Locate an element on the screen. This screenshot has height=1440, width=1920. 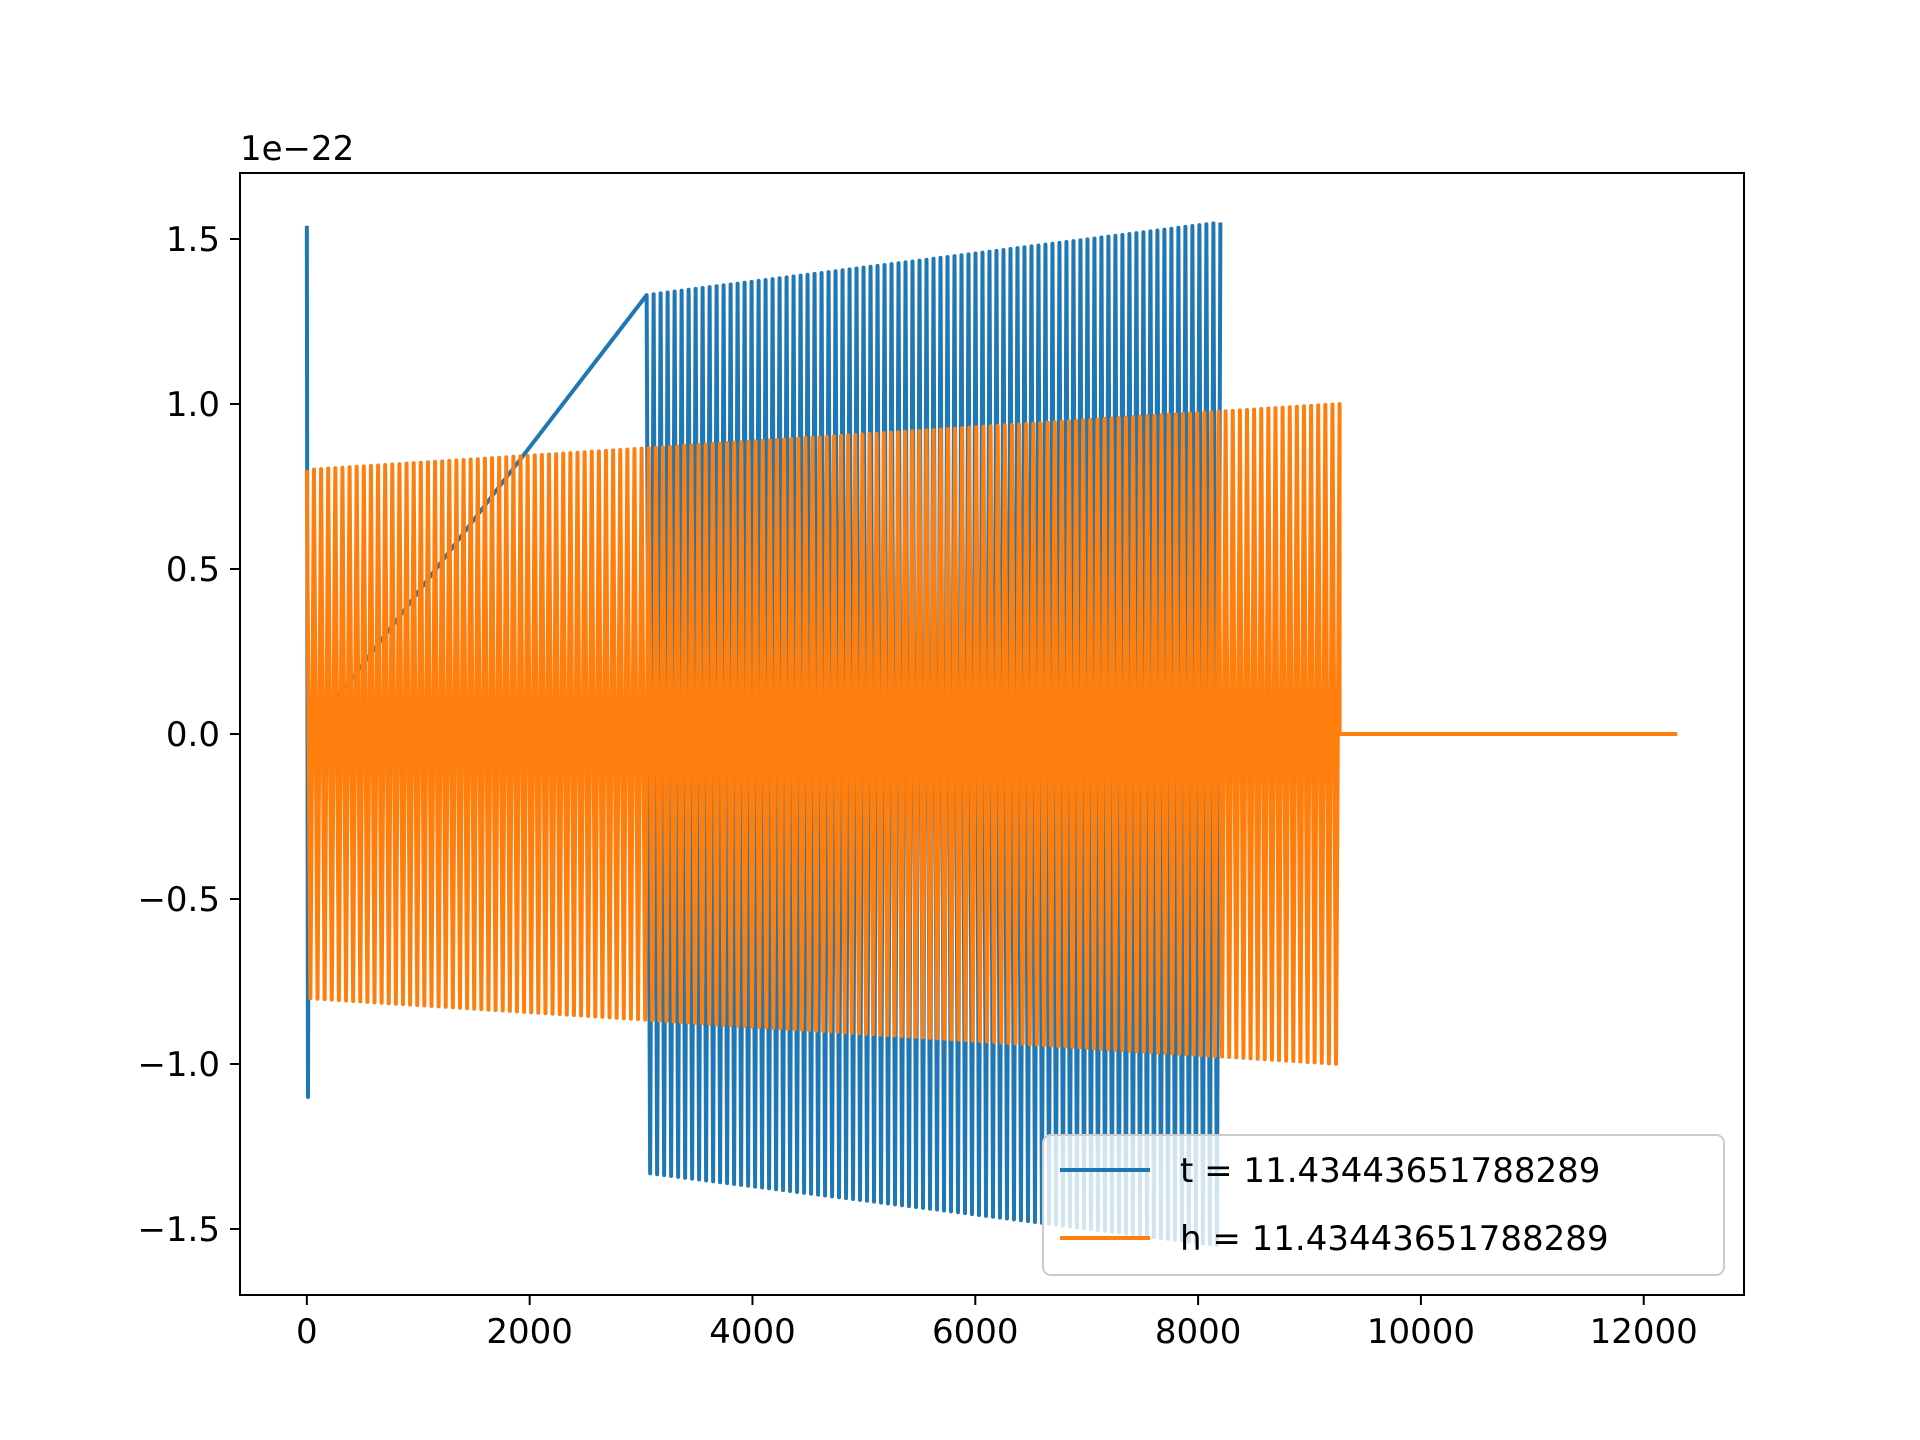
x-tick-label: 12000 is located at coordinates (1644, 1332).